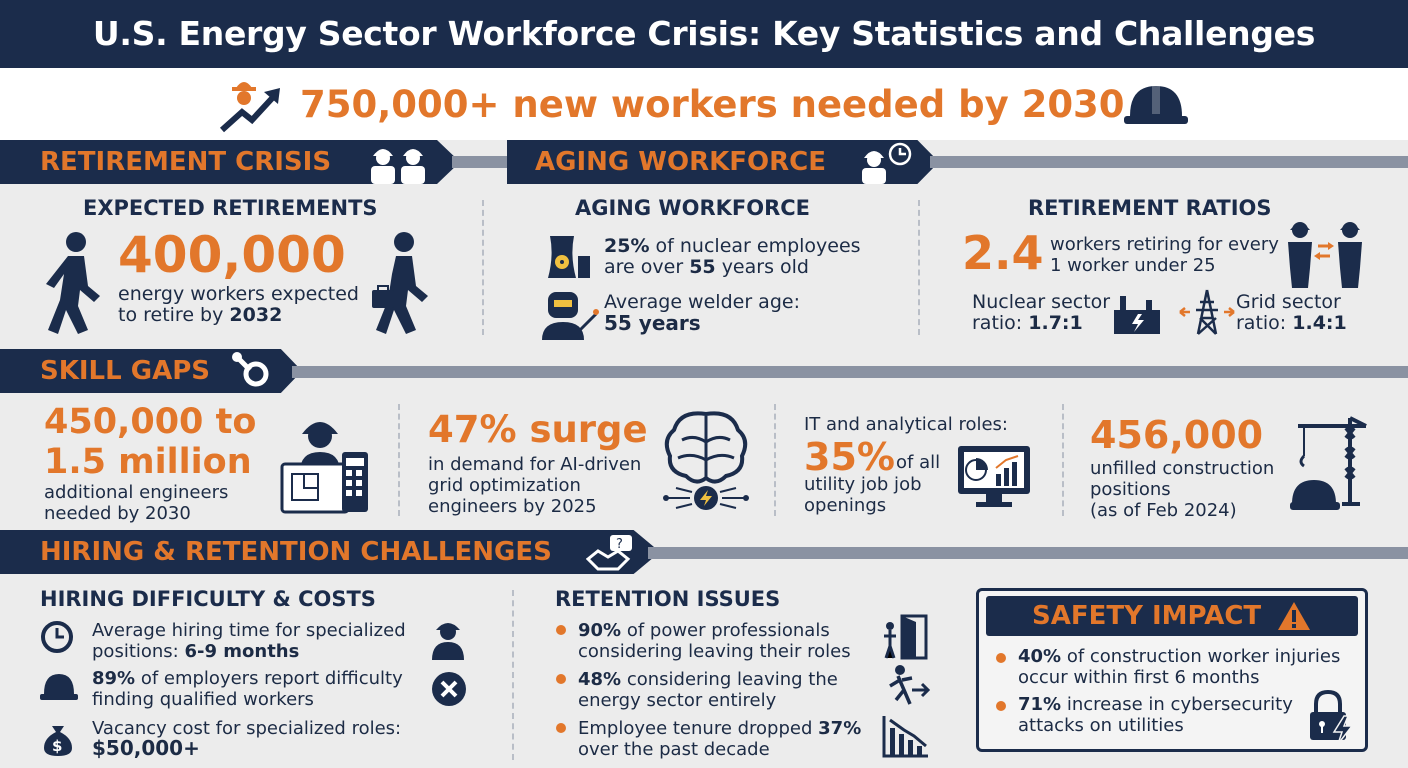 The height and width of the screenshot is (768, 1408). I want to click on grid-ratio-value: 1.4:1, so click(1319, 323).